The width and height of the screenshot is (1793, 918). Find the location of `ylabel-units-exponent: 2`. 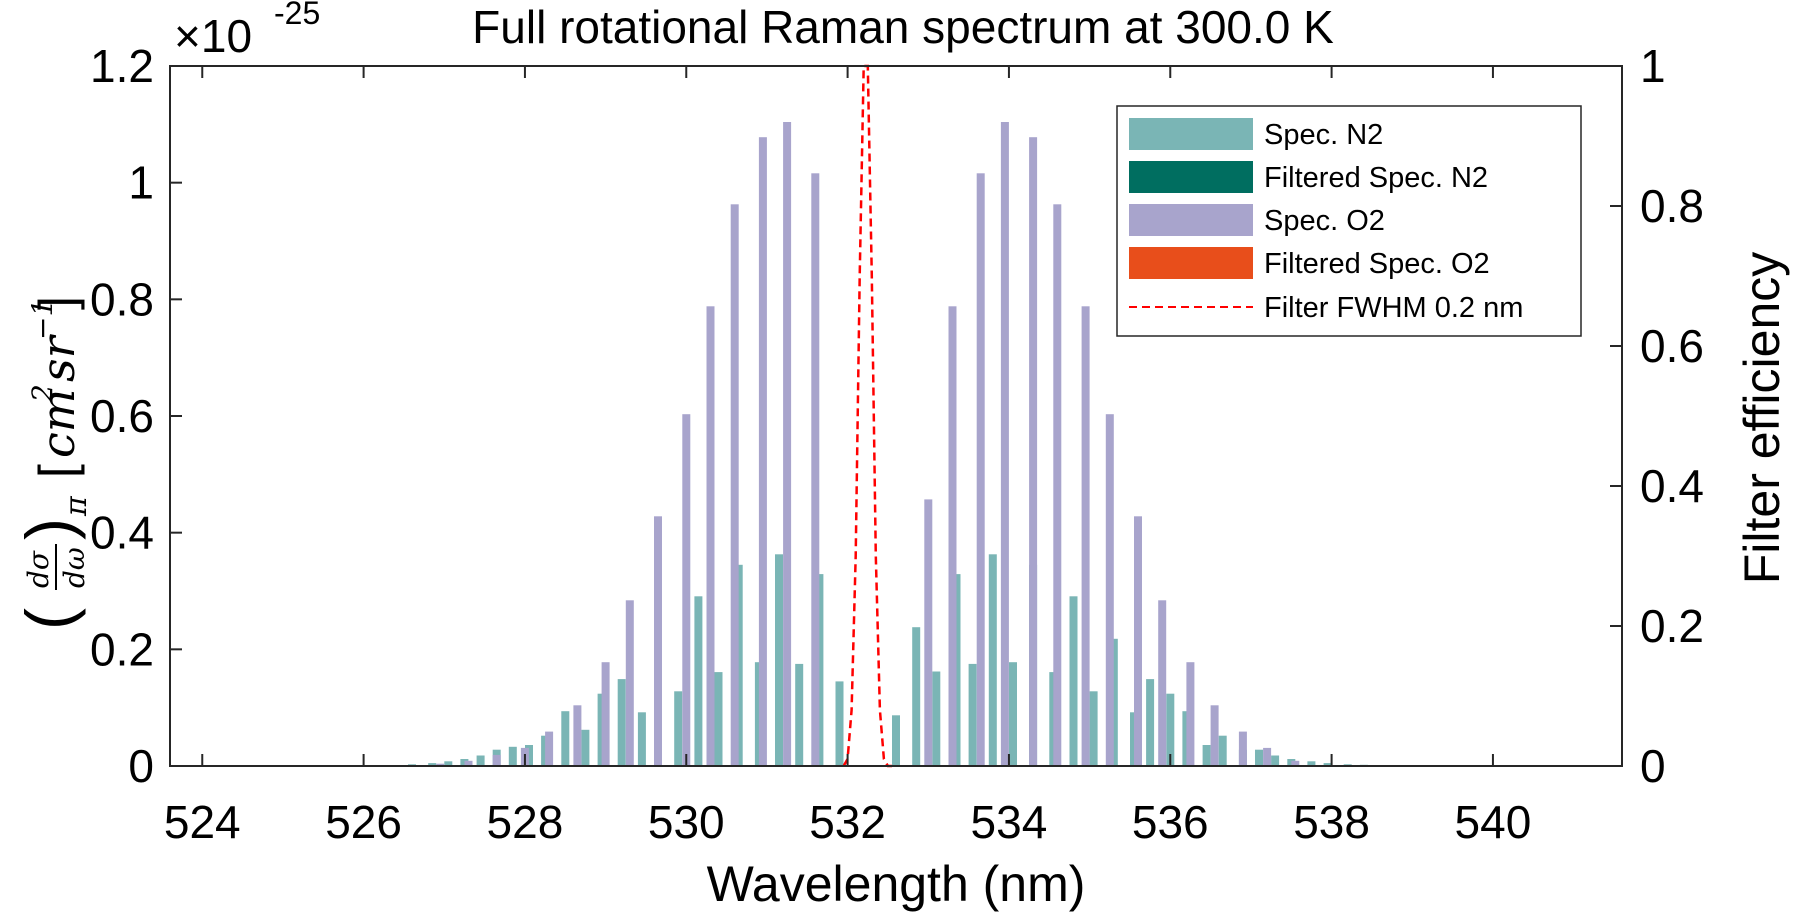

ylabel-units-exponent: 2 is located at coordinates (42, 393).